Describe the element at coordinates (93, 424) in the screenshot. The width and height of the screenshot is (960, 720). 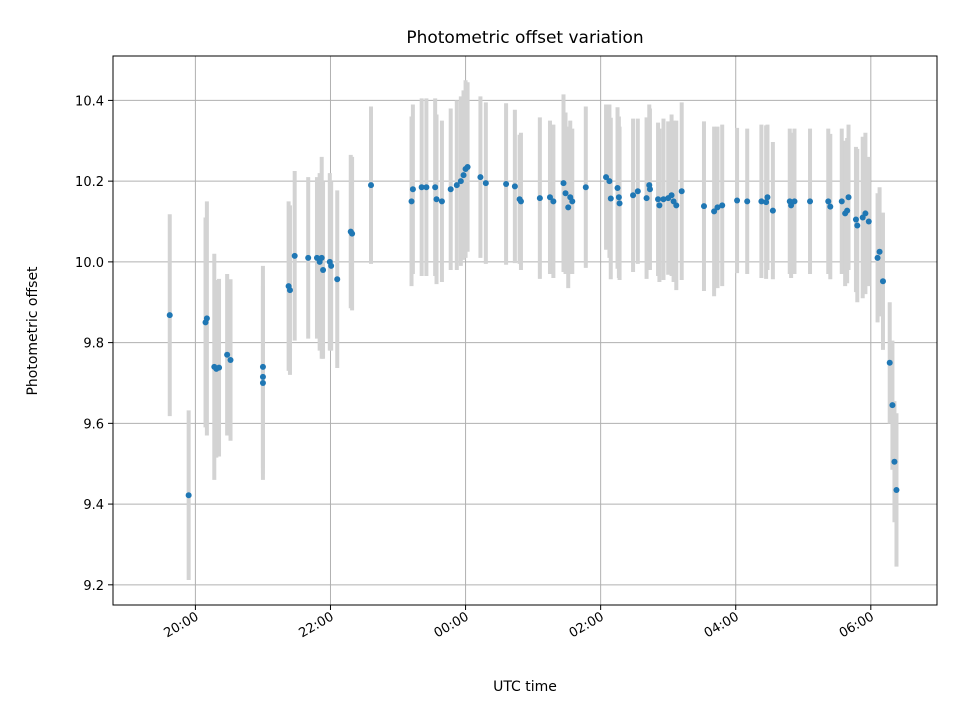
I see `y-tick-label: 9.6` at that location.